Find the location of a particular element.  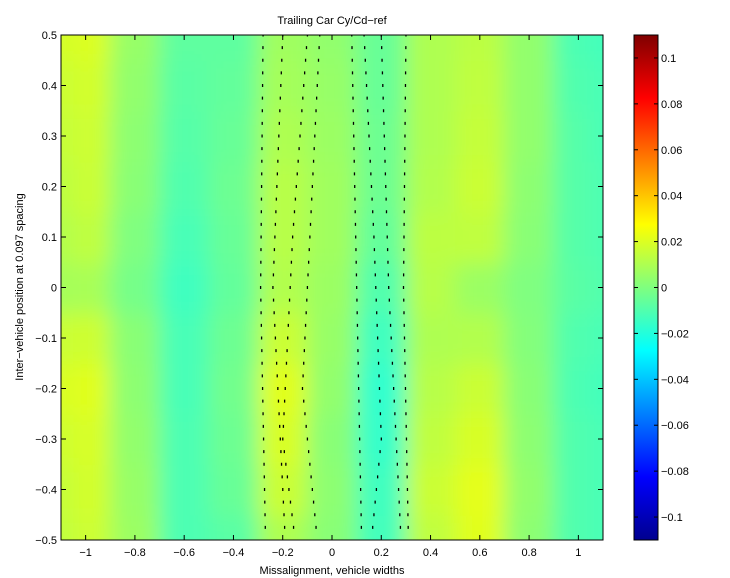

x-tick-label: 0.2 is located at coordinates (381, 553).